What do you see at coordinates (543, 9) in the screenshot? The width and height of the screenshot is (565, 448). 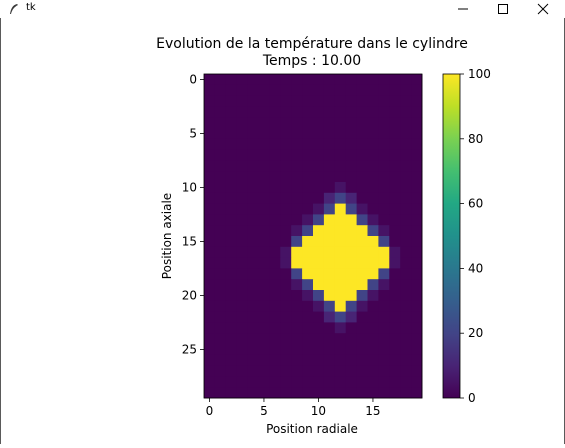 I see `close-button` at bounding box center [543, 9].